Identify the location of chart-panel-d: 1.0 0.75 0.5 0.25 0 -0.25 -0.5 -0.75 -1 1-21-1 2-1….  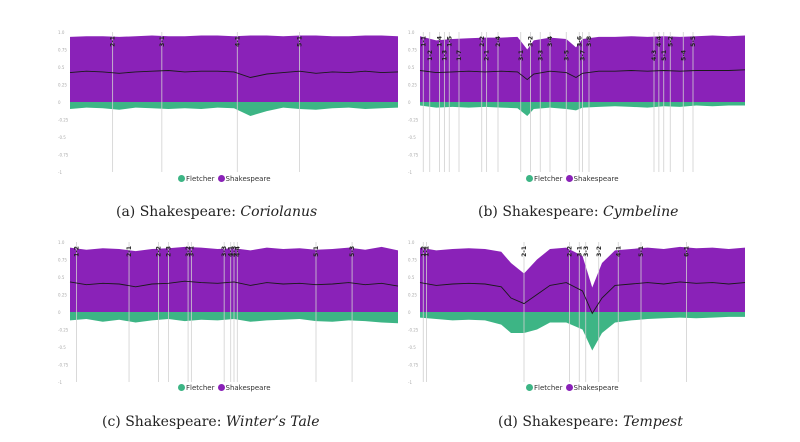
(577, 312).